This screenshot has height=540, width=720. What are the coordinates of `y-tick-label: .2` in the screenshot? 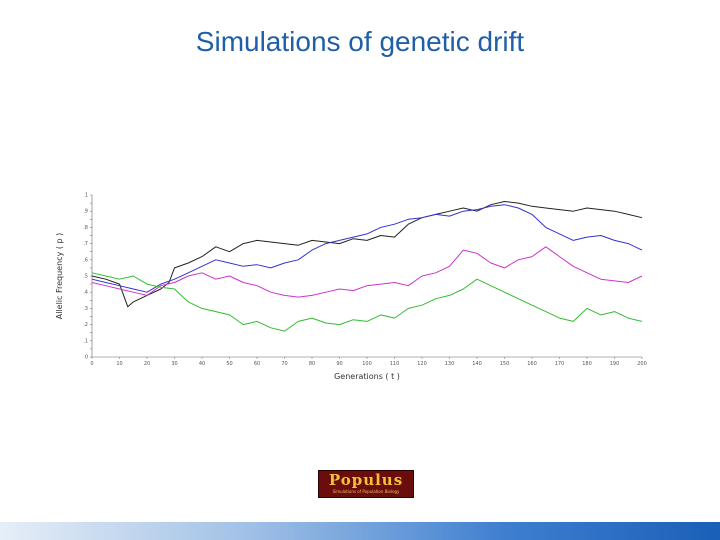 It's located at (85, 325).